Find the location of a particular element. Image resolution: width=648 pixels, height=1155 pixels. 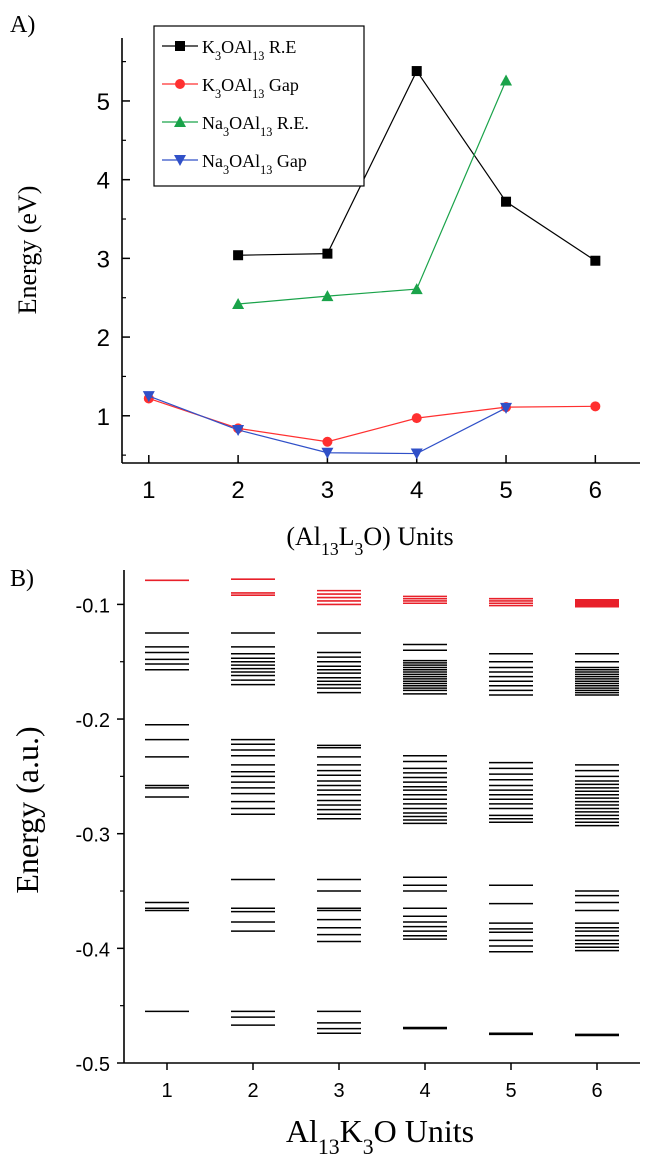

label-text: (Al is located at coordinates (303, 536).